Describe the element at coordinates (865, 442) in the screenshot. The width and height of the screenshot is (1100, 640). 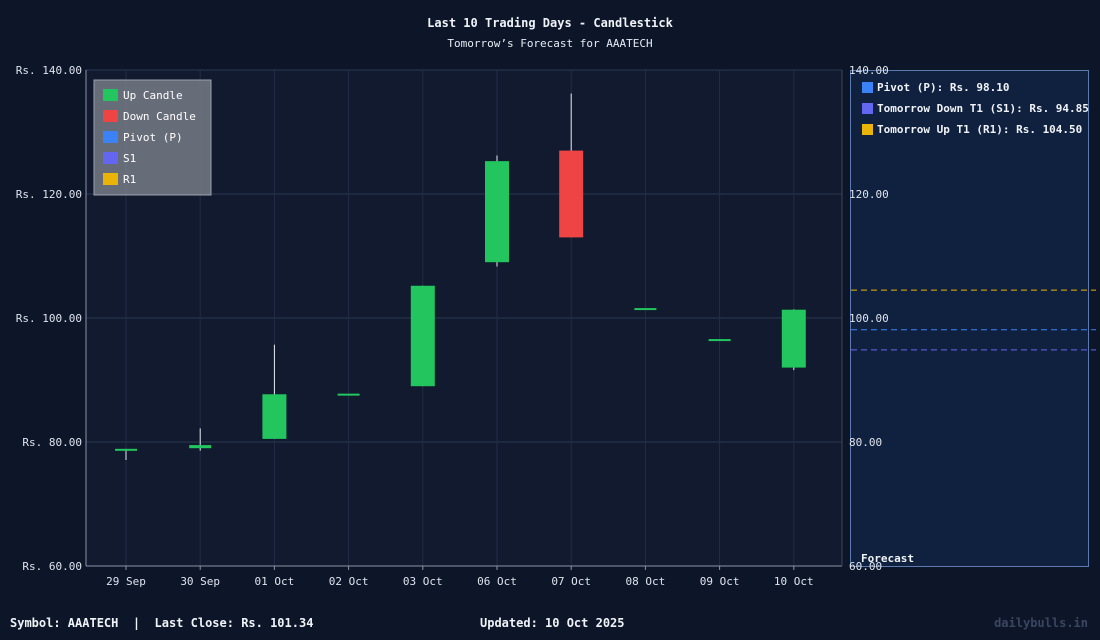
I see `y-tick-label-right: 80.00` at that location.